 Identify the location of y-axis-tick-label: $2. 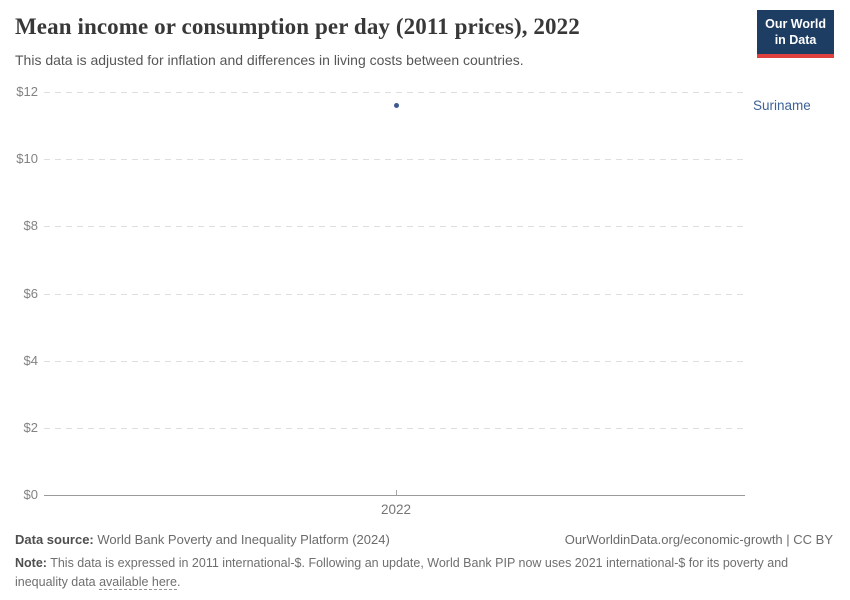
(30, 427).